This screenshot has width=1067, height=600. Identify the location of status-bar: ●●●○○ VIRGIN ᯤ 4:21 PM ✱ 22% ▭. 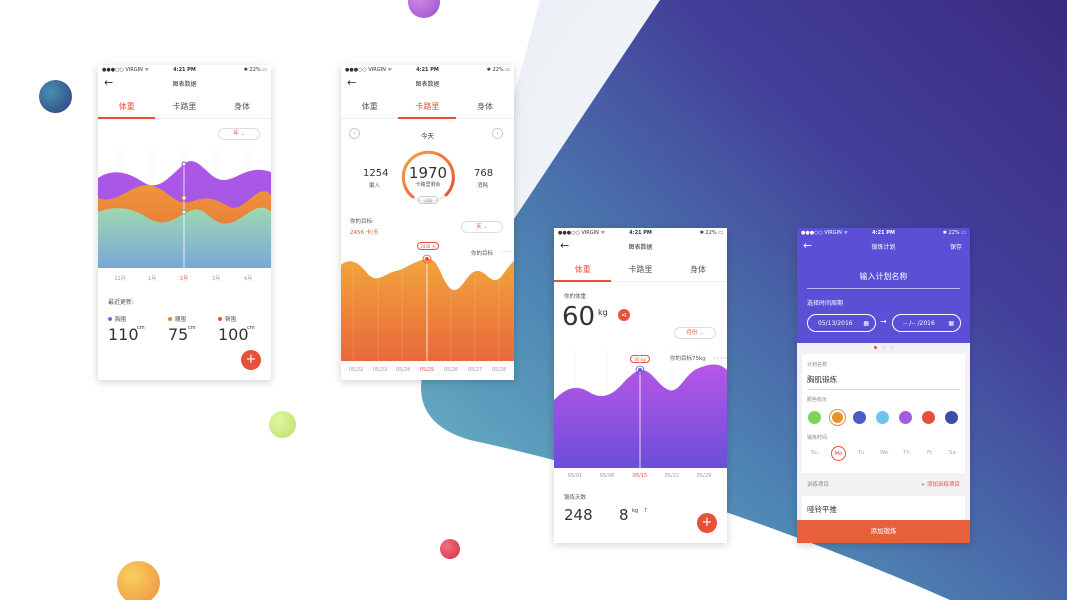
(883, 233).